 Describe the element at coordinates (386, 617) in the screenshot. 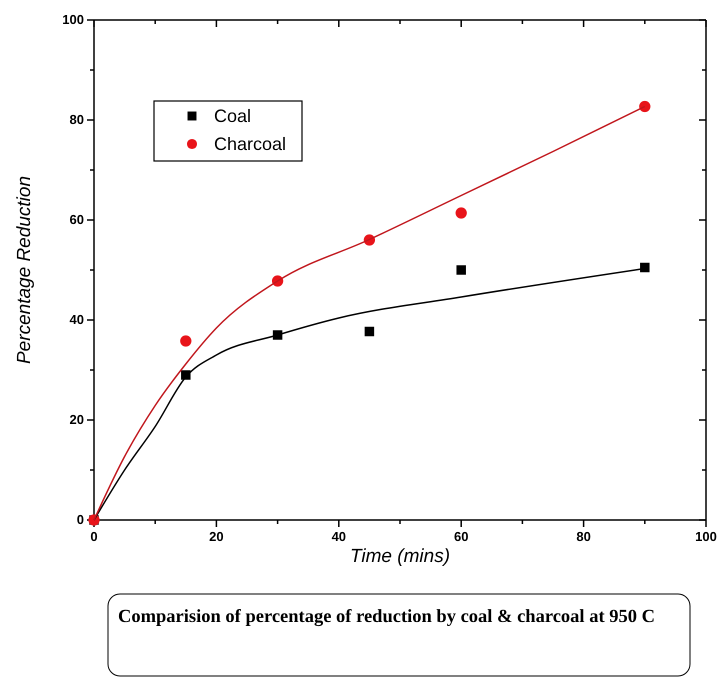

I see `text: Comparision of percentage of reduction by coal & charcoal at 950 C` at that location.